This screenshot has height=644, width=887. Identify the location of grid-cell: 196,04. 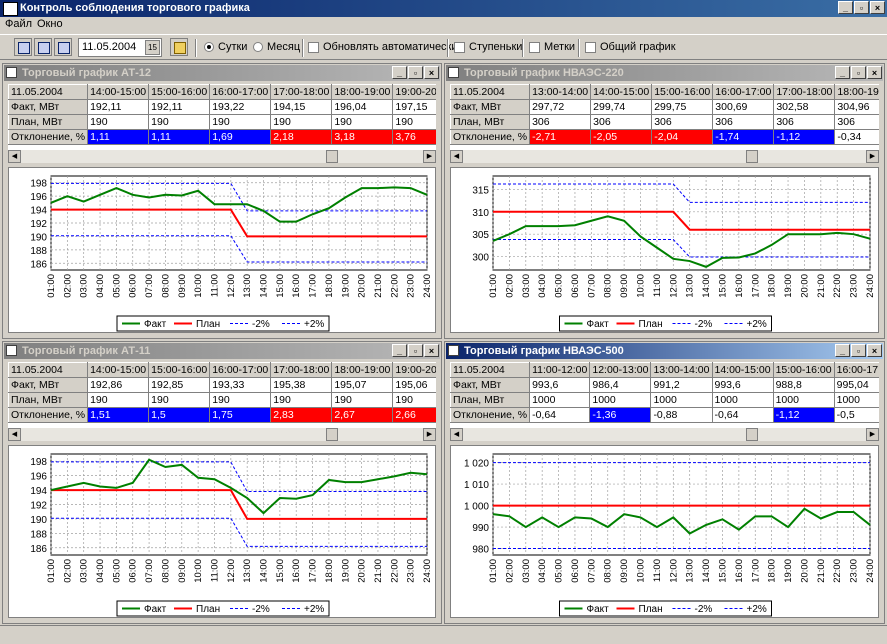
(362, 107).